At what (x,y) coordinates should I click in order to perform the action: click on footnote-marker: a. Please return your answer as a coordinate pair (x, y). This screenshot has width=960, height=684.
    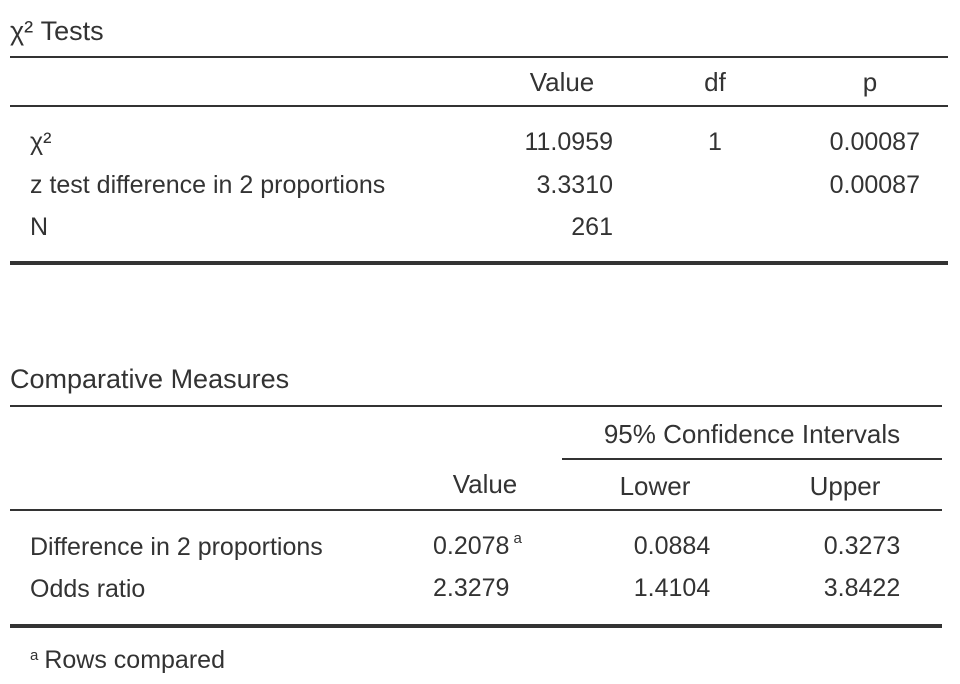
    Looking at the image, I should click on (517, 538).